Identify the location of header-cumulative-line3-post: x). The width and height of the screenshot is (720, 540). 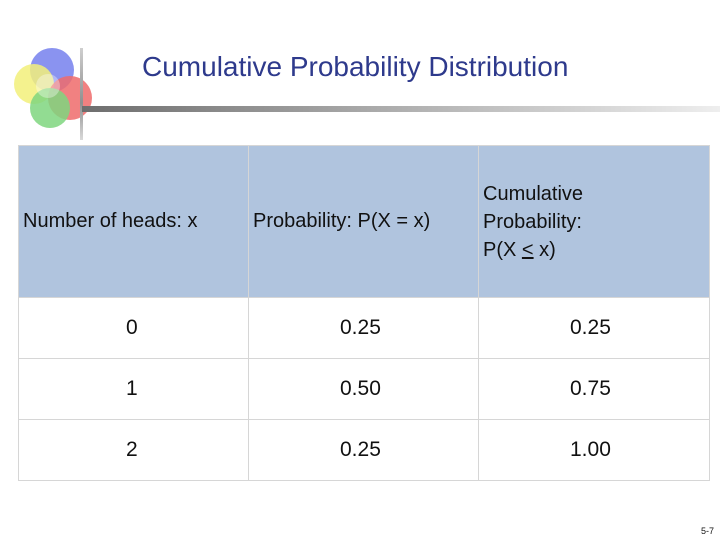
(544, 249).